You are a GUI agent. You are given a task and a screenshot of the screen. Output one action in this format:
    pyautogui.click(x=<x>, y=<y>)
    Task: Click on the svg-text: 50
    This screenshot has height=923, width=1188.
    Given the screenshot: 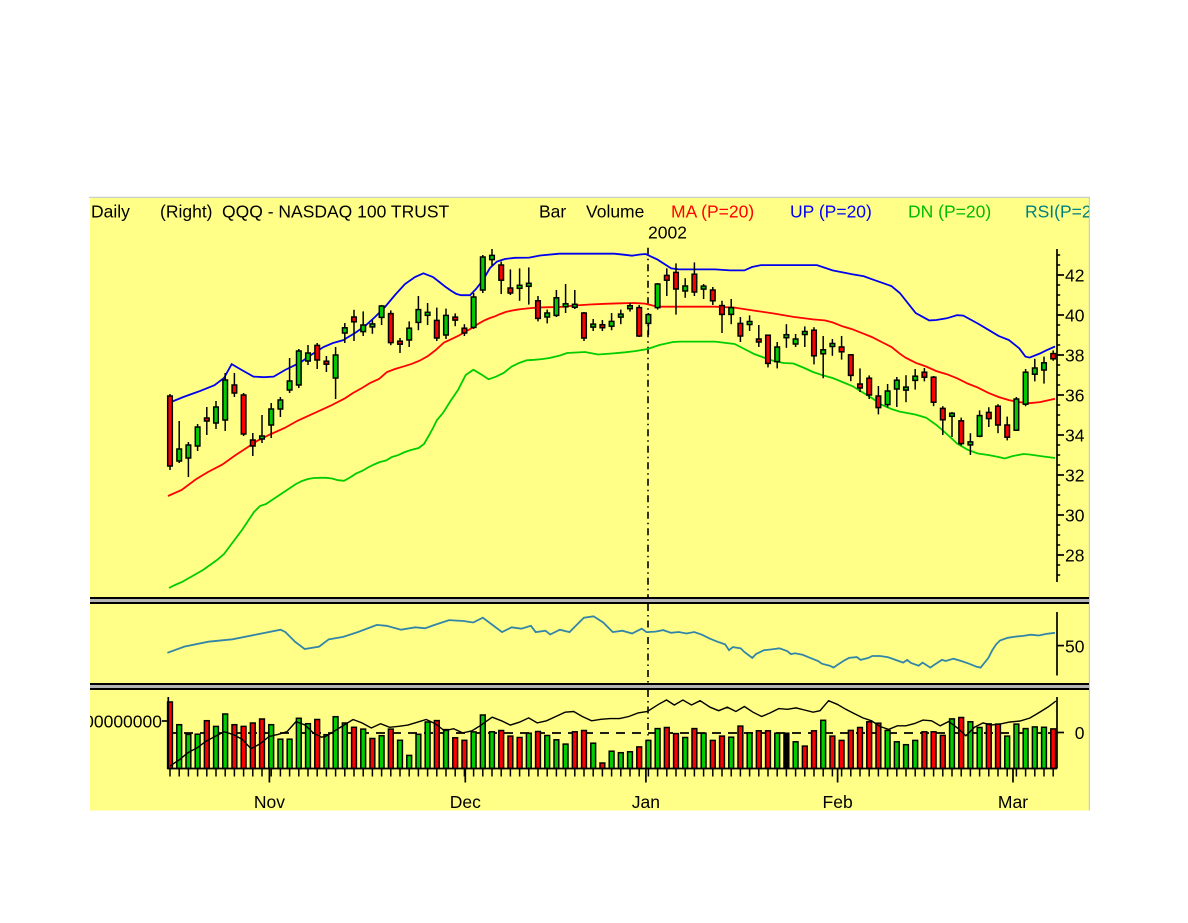 What is the action you would take?
    pyautogui.click(x=1075, y=647)
    